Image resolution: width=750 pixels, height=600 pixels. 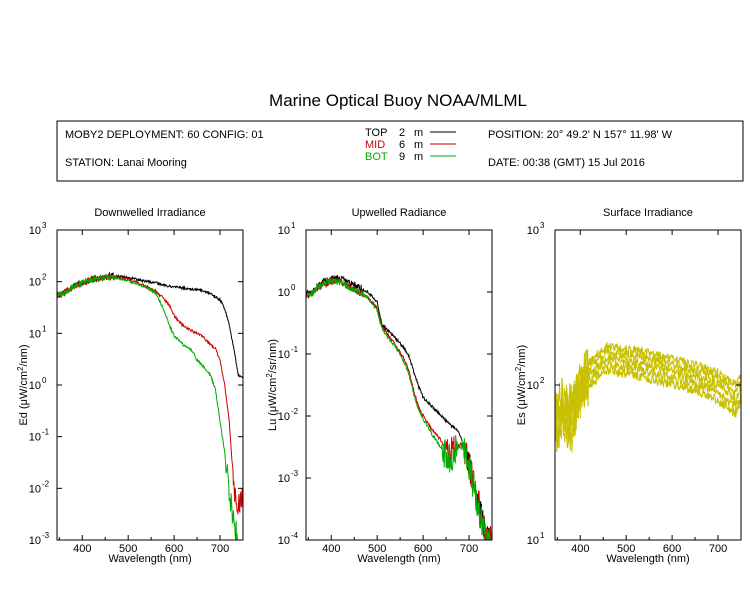 What do you see at coordinates (149, 213) in the screenshot?
I see `panel-title-downwelled-irradiance: Downwelled Irradiance` at bounding box center [149, 213].